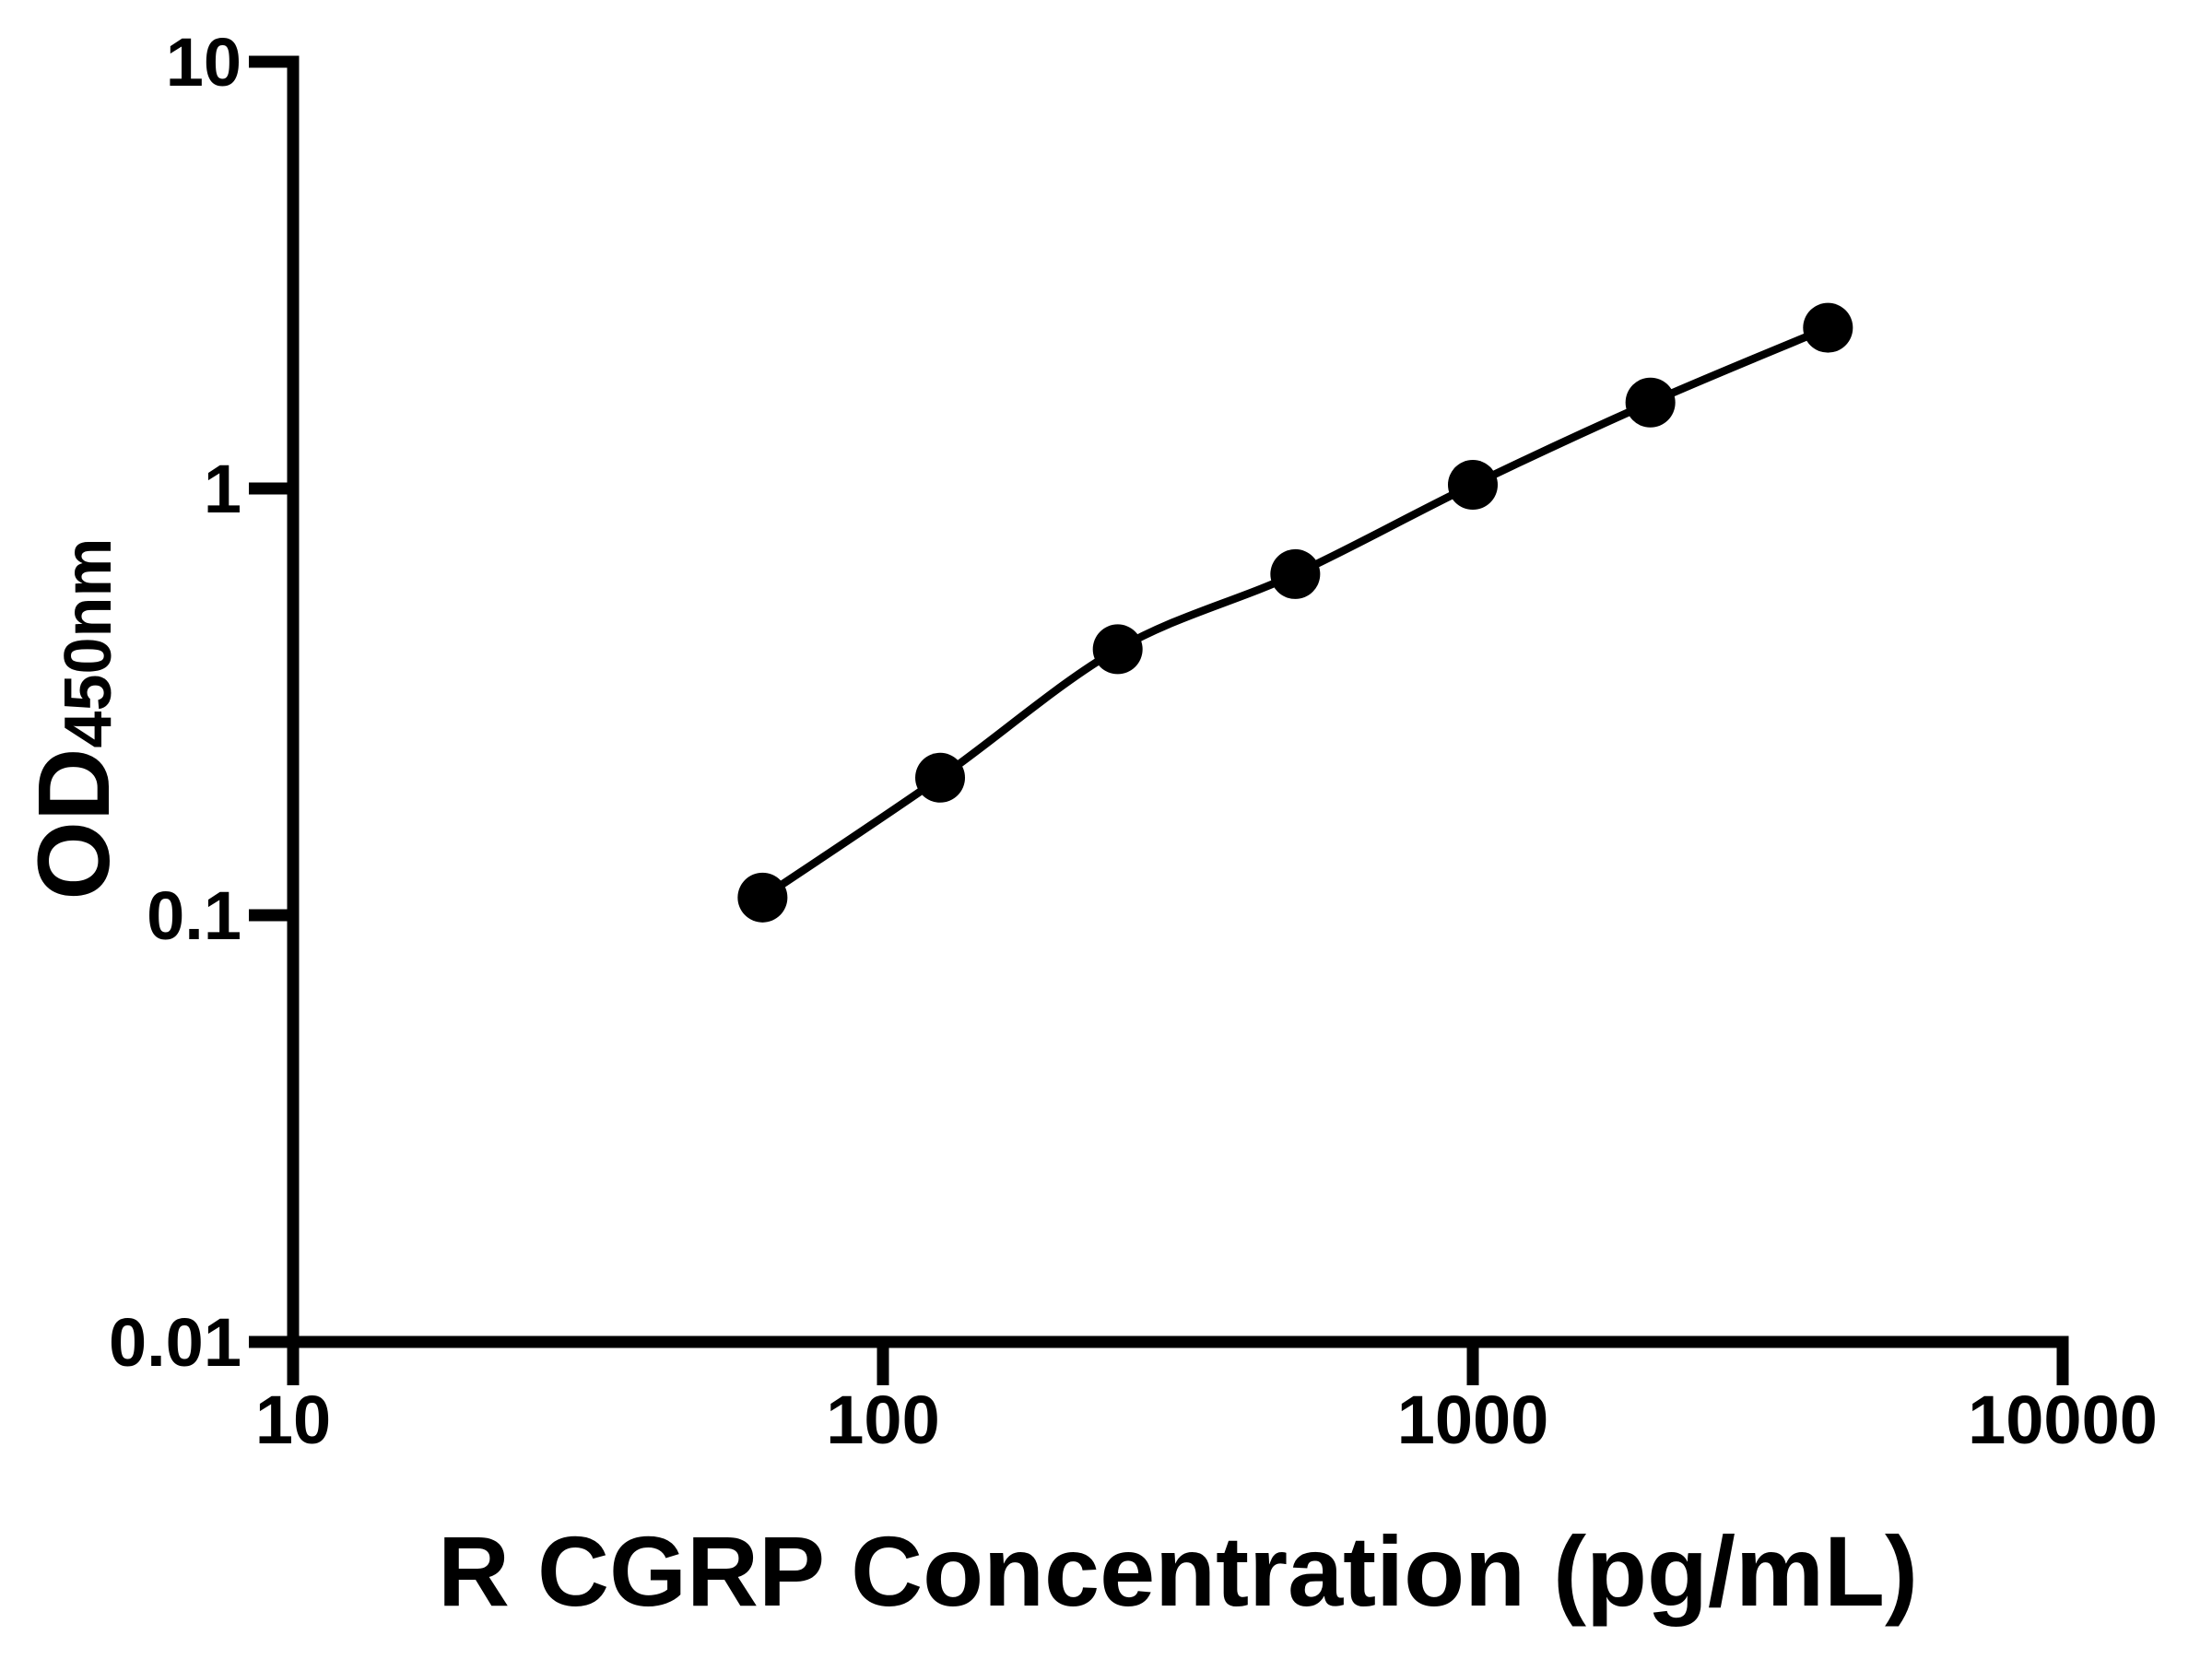 Image resolution: width=2212 pixels, height=1659 pixels. I want to click on x-axis-title: R CGRP Concentration (pg/mL), so click(1178, 1571).